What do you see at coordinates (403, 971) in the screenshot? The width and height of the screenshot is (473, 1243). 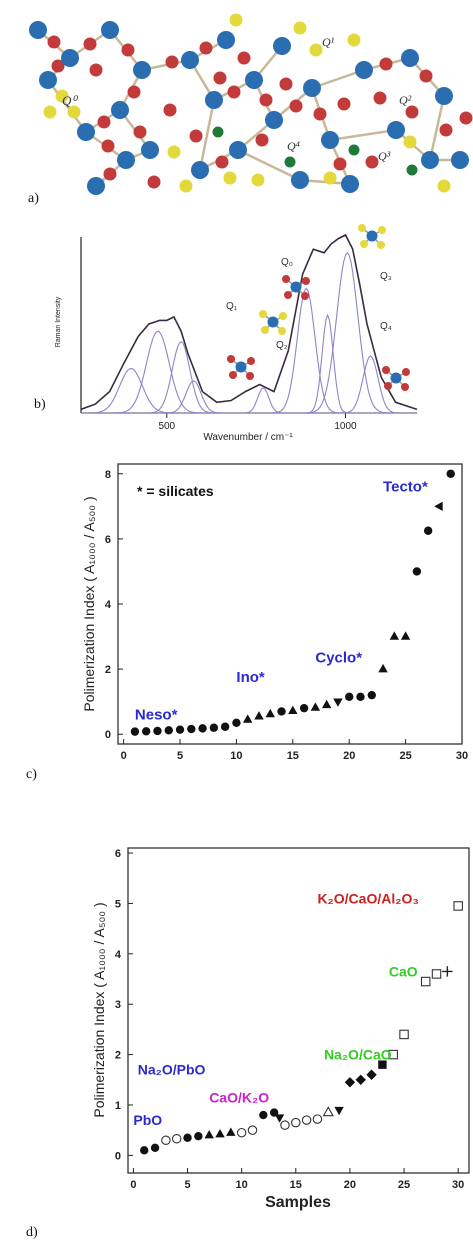 I see `chart-d-group-label: CaO` at bounding box center [403, 971].